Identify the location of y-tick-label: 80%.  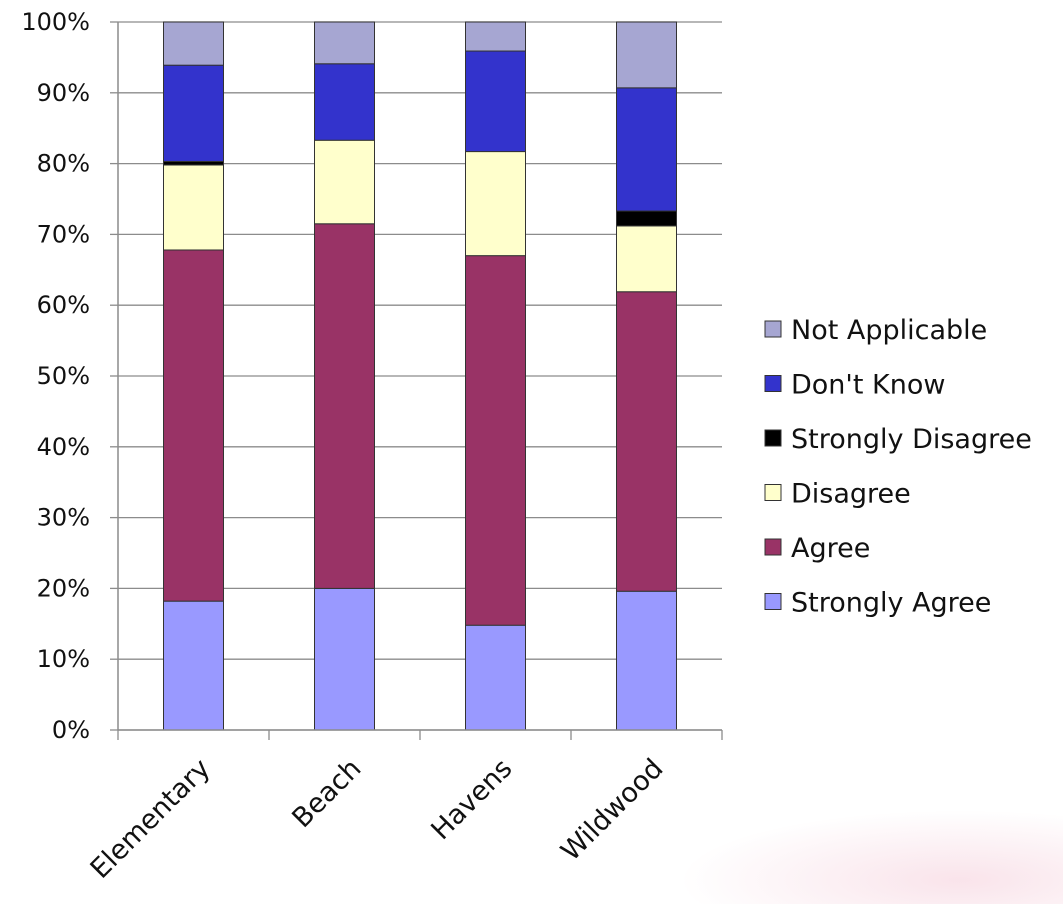
(63, 164).